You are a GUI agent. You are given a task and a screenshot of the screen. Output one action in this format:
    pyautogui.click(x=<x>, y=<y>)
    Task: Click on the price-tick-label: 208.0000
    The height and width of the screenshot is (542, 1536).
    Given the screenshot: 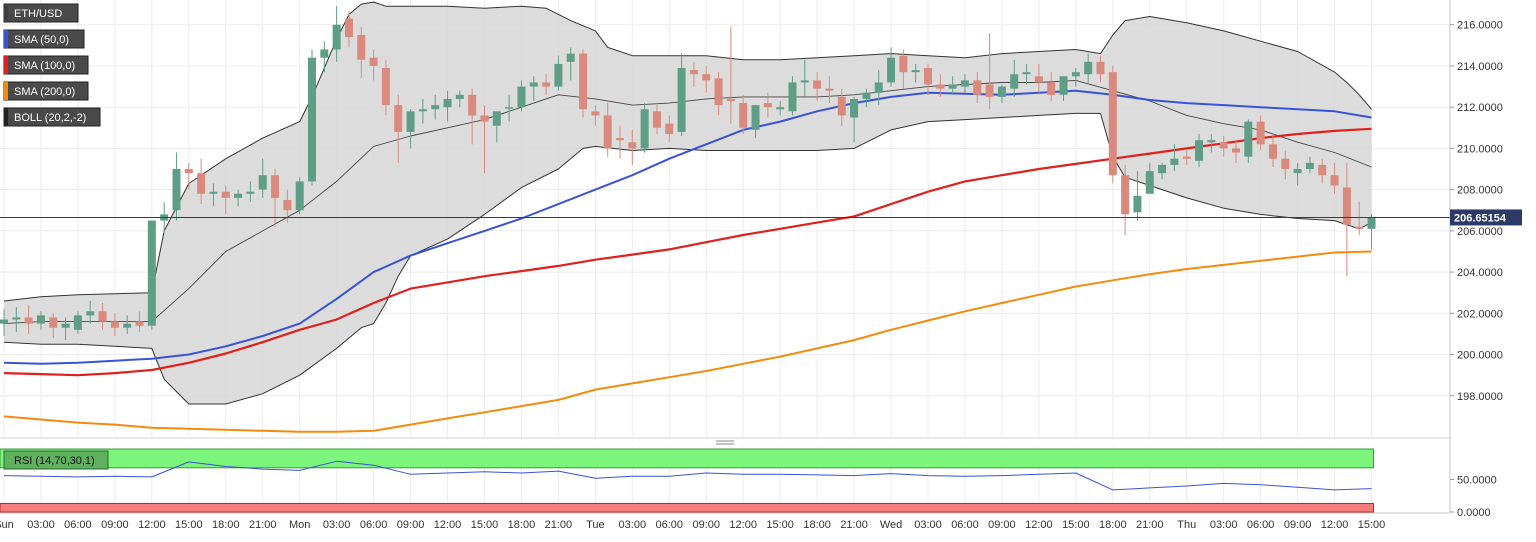 What is the action you would take?
    pyautogui.click(x=1480, y=191)
    